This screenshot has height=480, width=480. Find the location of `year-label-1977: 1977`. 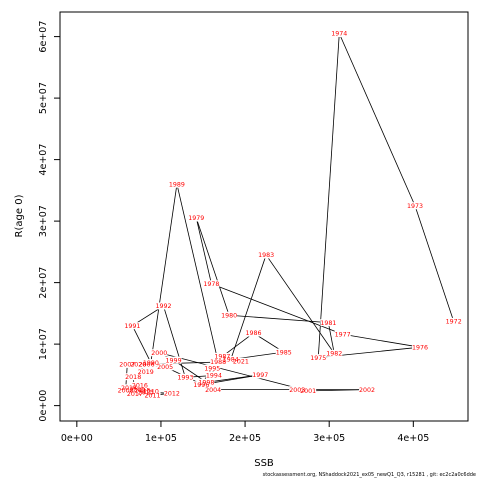

year-label-1977: 1977 is located at coordinates (343, 334).